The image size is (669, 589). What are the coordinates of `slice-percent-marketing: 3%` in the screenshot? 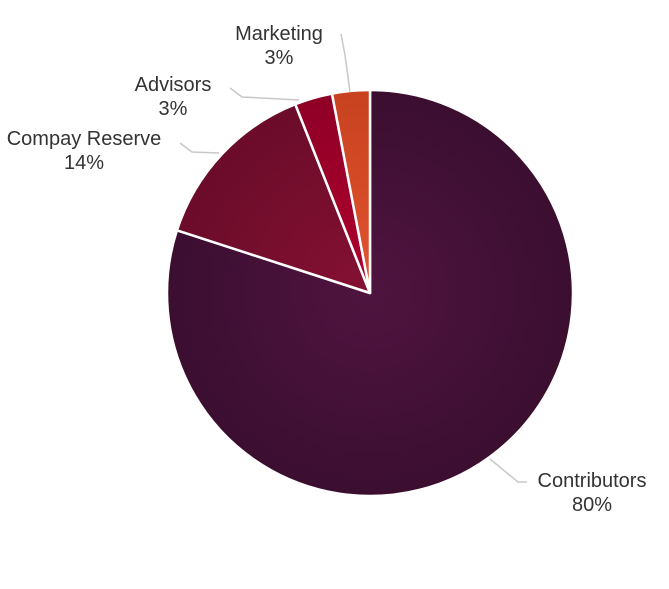 It's located at (279, 58).